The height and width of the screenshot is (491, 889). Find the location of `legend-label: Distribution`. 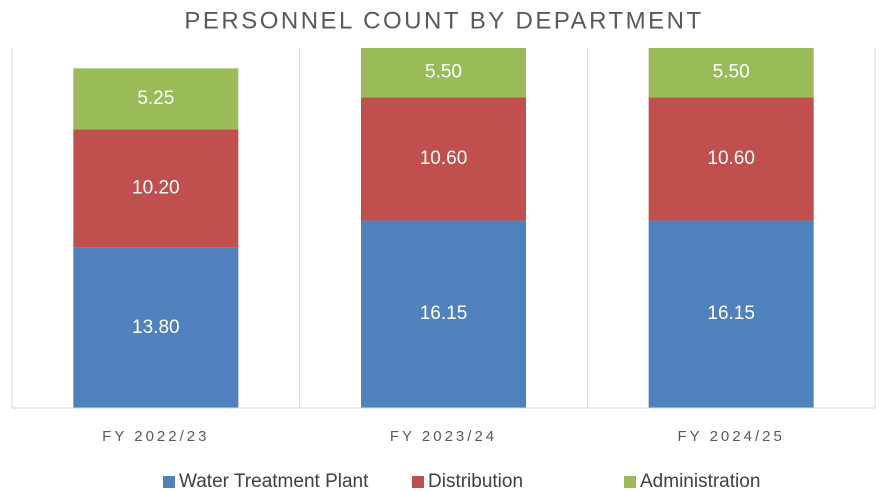

legend-label: Distribution is located at coordinates (475, 481).